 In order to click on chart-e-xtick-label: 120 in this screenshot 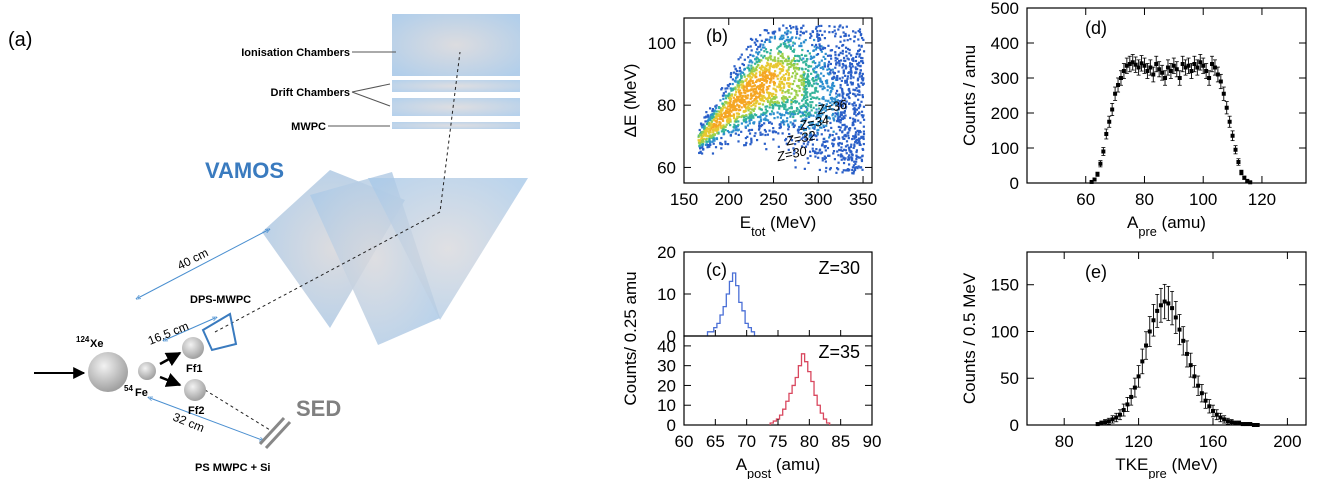, I will do `click(1138, 441)`.